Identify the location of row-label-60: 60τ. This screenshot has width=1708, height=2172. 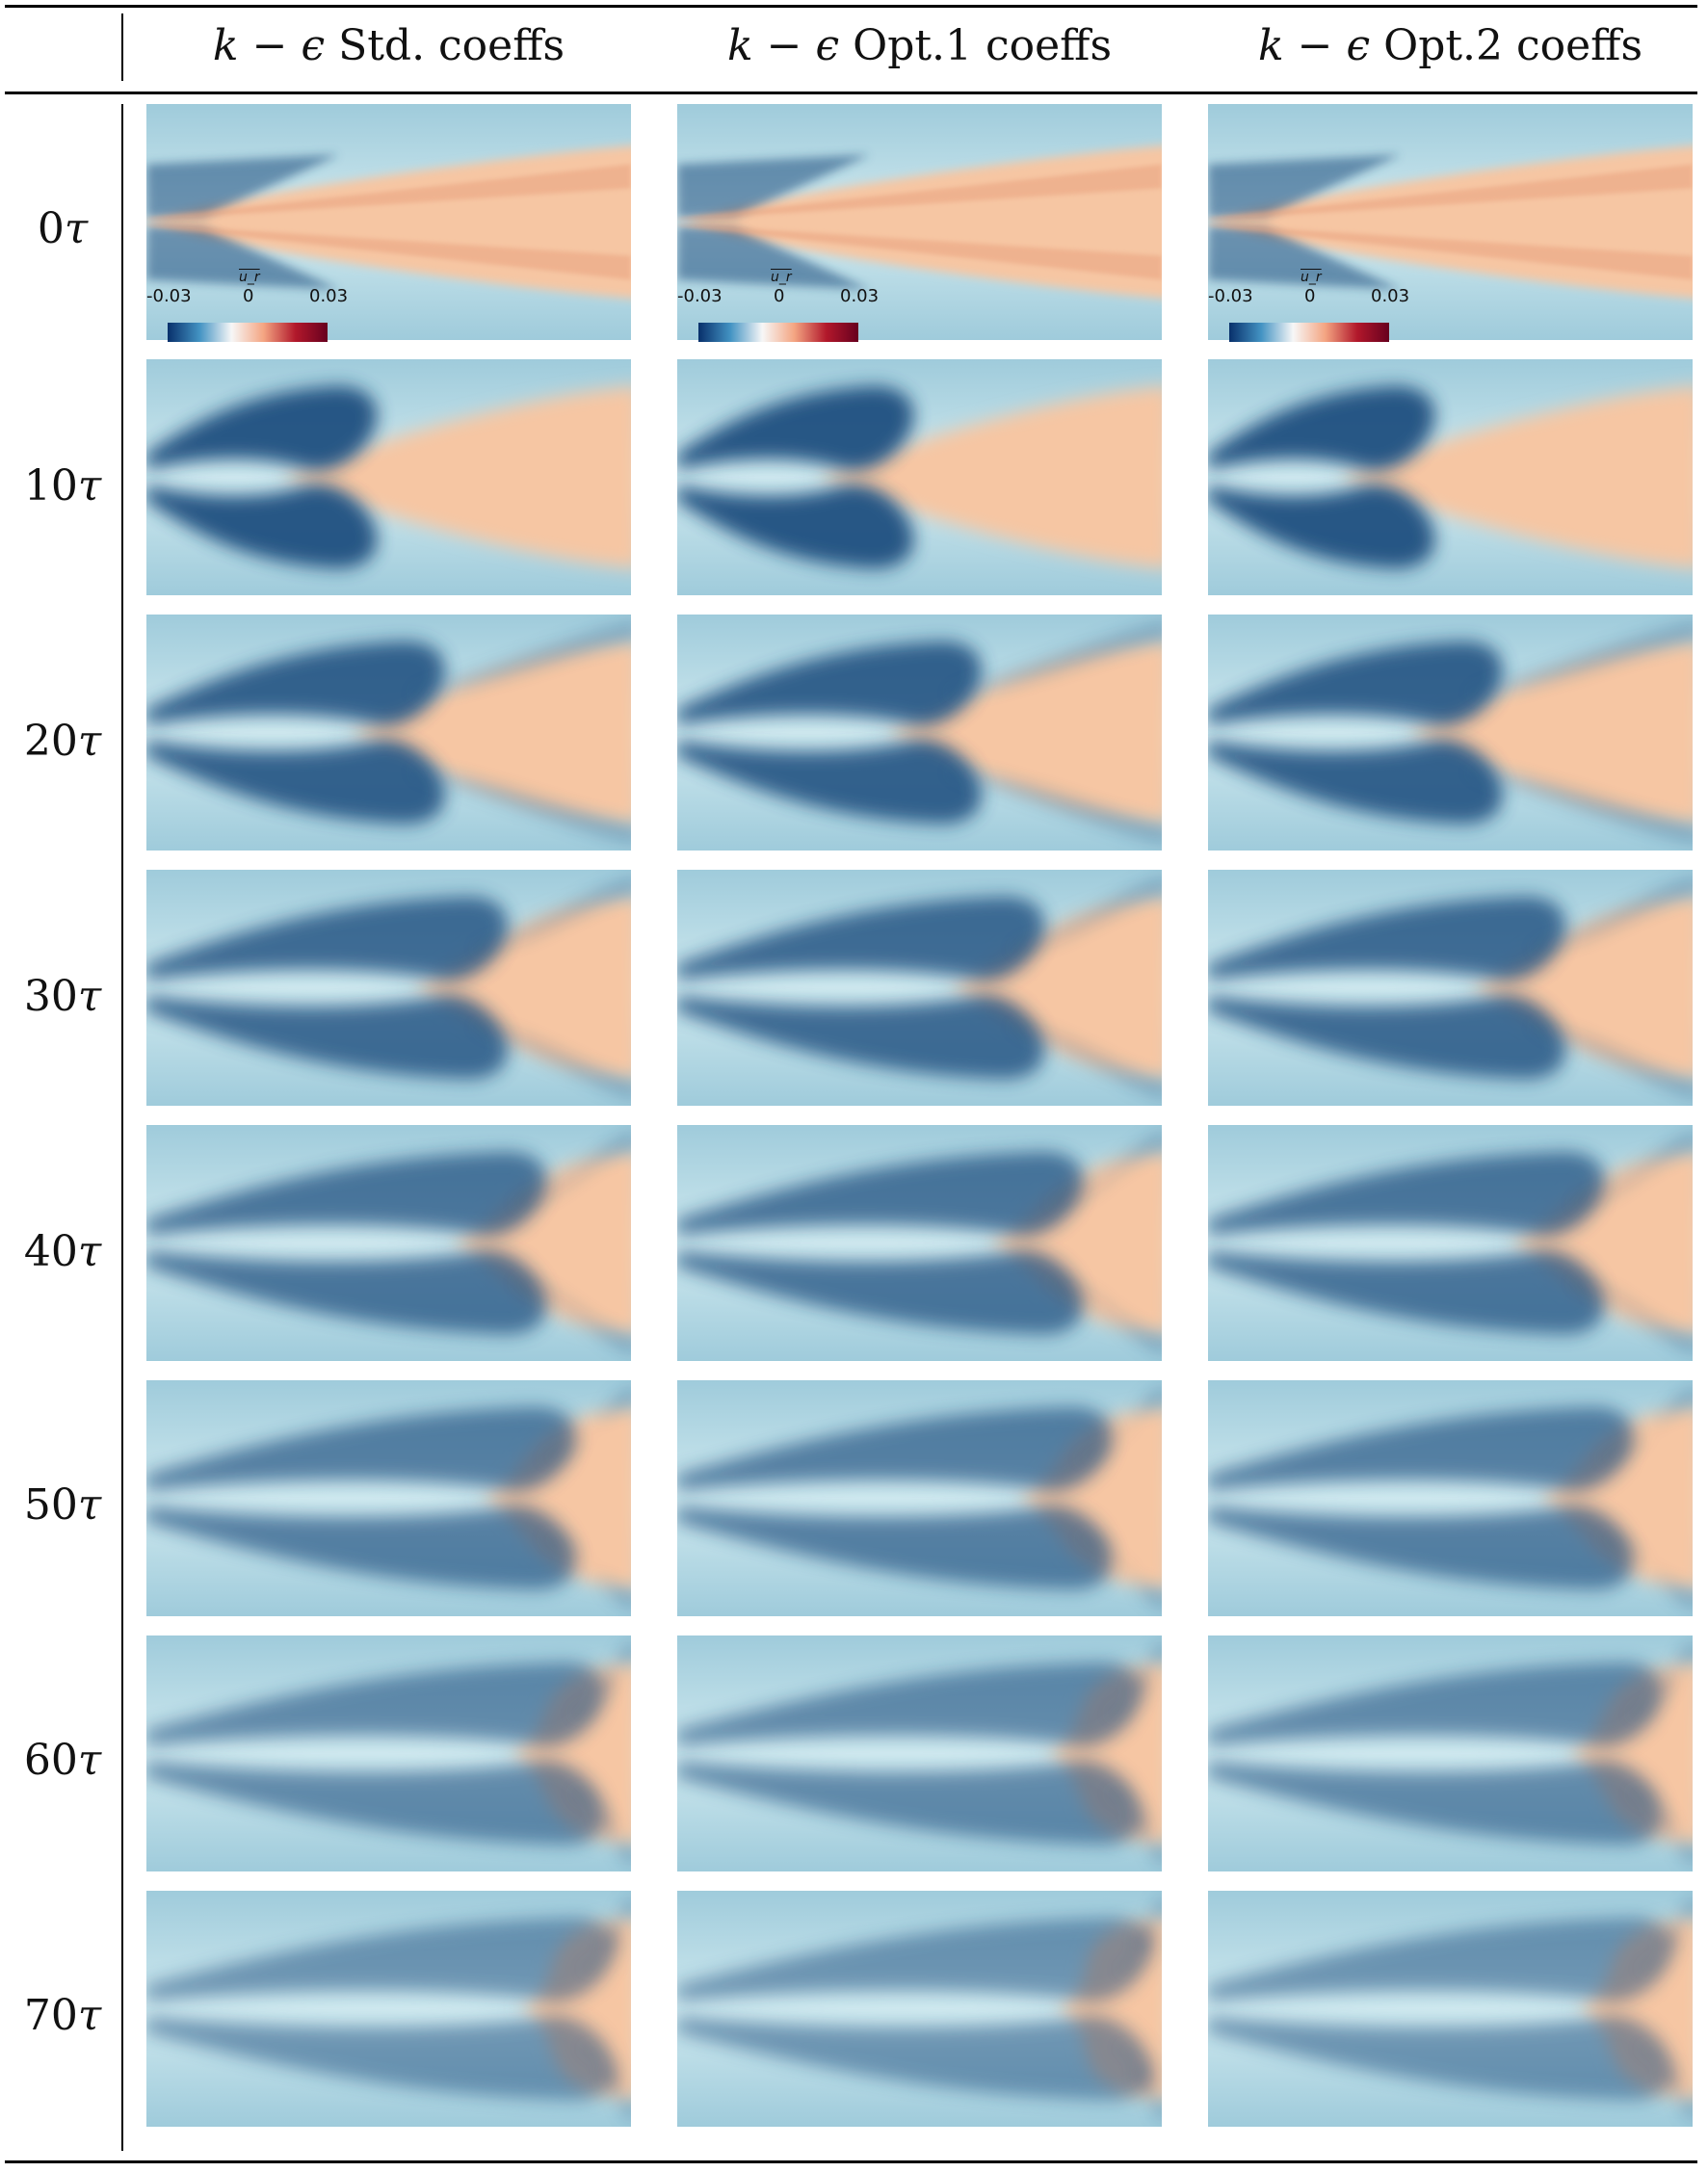
(63, 1760).